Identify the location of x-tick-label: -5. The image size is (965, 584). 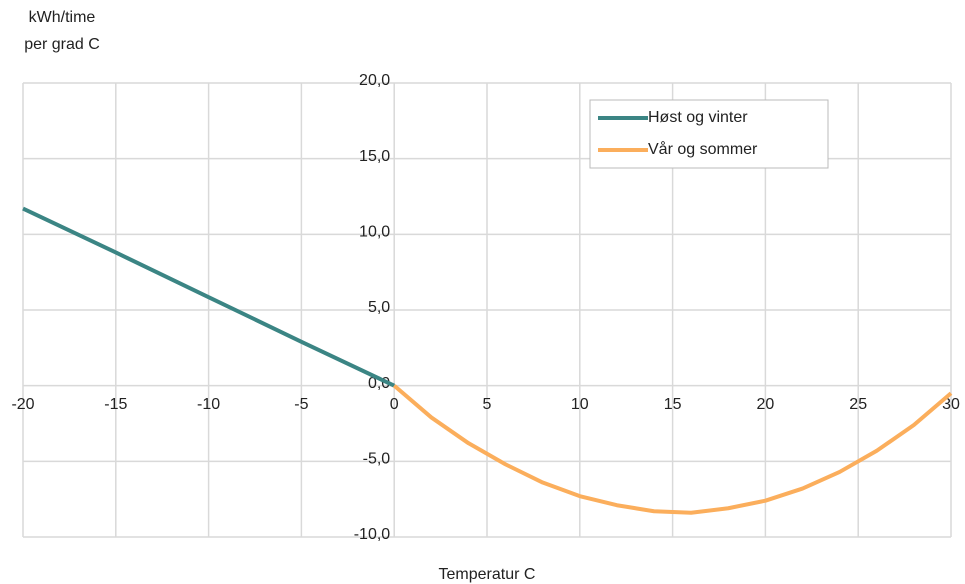
(301, 404).